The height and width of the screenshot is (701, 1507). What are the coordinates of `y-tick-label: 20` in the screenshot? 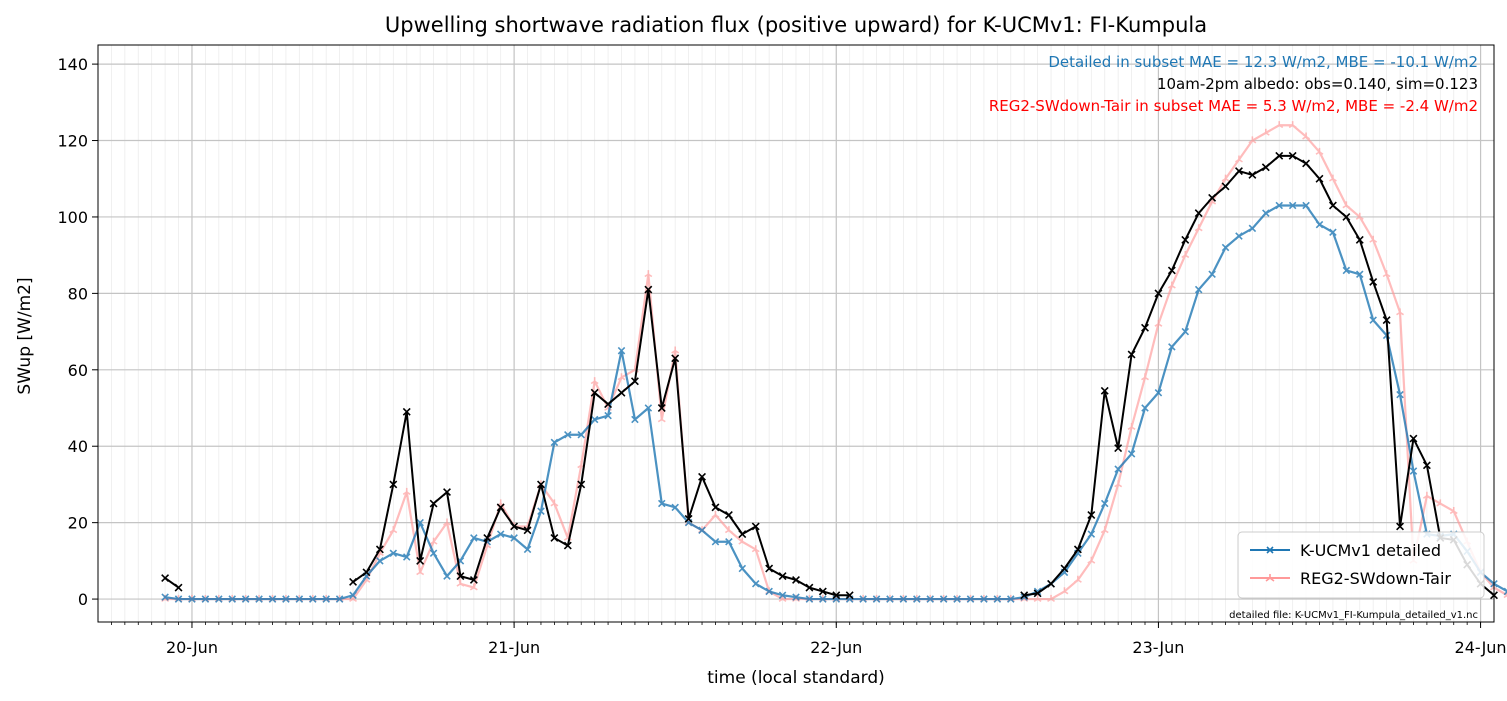 It's located at (78, 523).